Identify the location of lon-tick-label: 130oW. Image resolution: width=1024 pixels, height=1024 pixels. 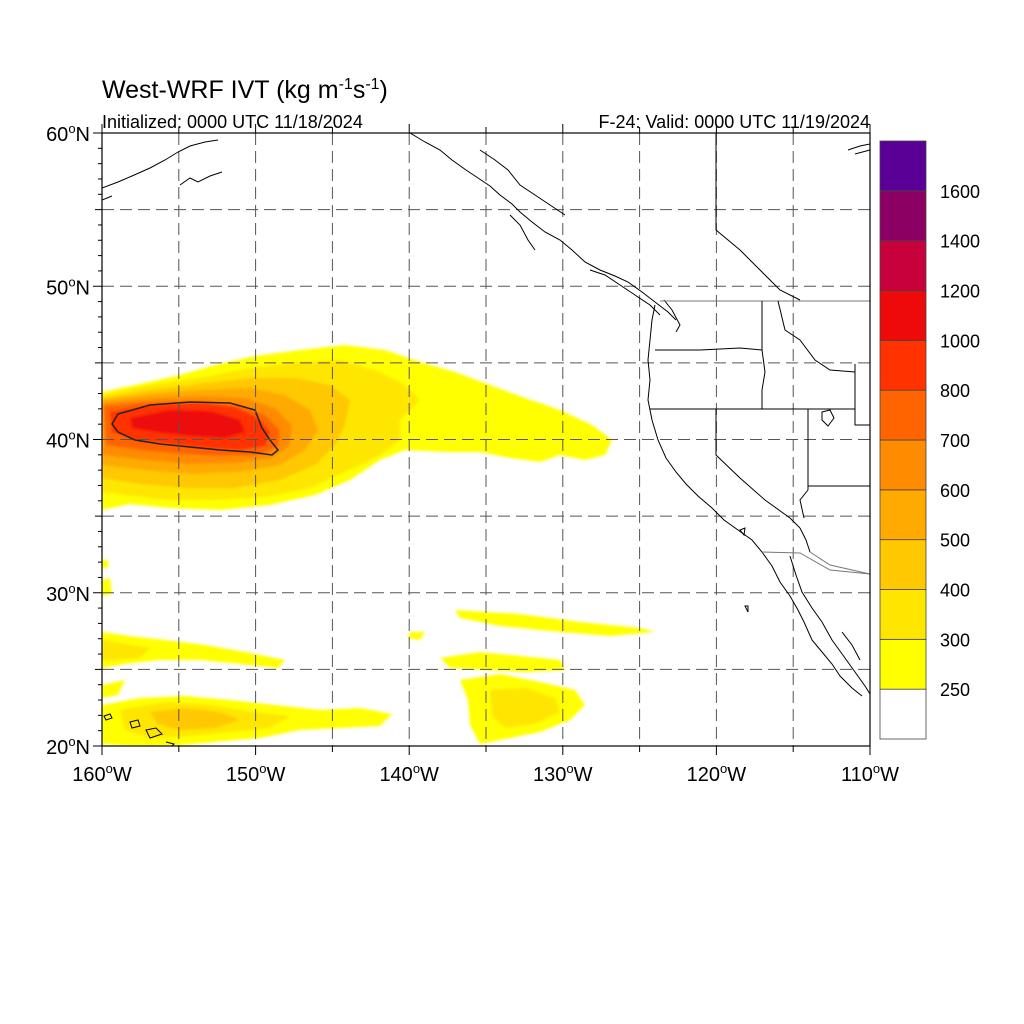
(563, 773).